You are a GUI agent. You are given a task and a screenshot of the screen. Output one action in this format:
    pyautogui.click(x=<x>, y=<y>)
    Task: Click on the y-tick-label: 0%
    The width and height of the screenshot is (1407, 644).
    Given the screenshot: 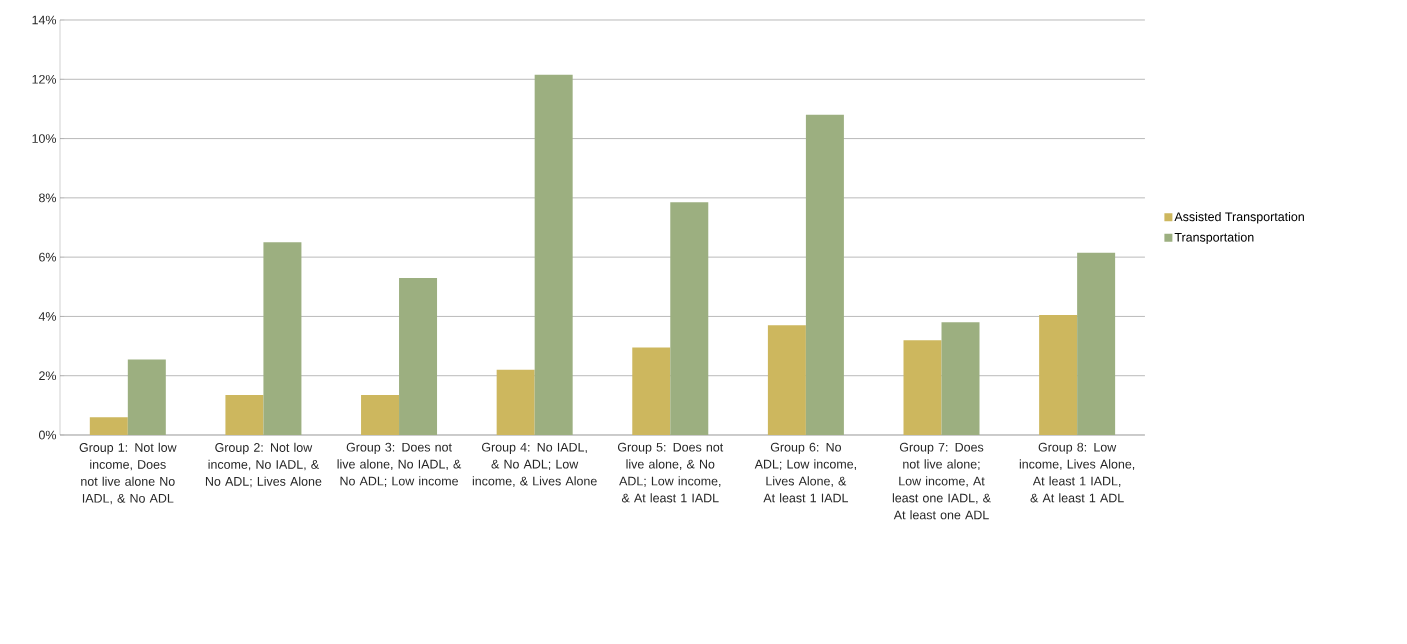 What is the action you would take?
    pyautogui.click(x=47, y=435)
    